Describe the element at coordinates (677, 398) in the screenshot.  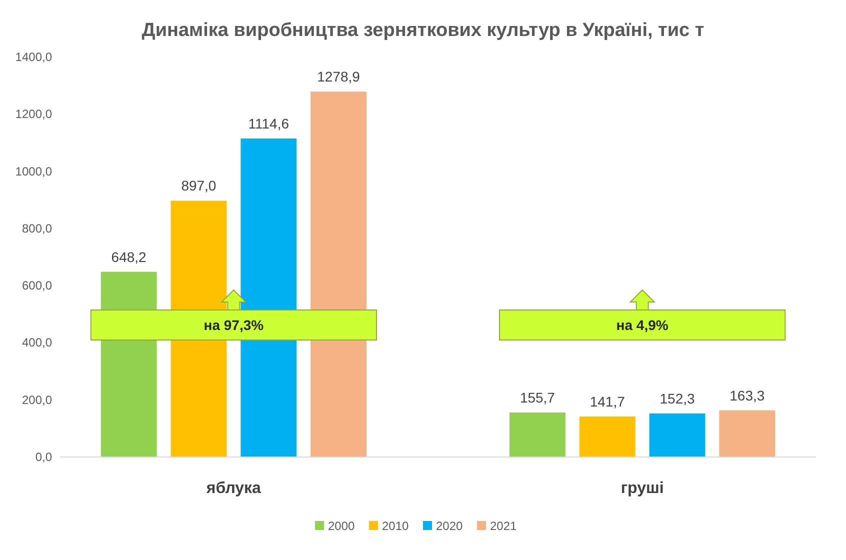
I see `data-label: 152,3` at that location.